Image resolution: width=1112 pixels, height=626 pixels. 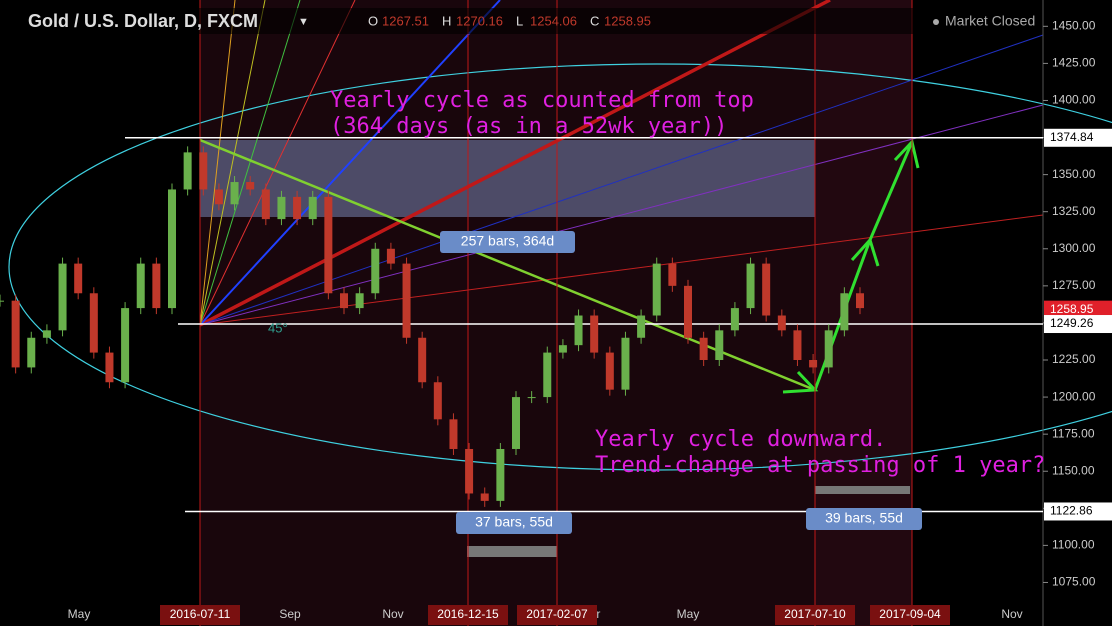 I want to click on ohlc-value: 1270.16, so click(x=479, y=20).